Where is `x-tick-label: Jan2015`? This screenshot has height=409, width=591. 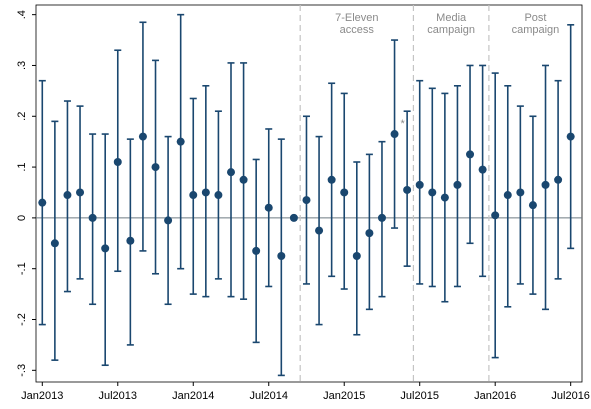 x-tick-label: Jan2015 is located at coordinates (344, 396).